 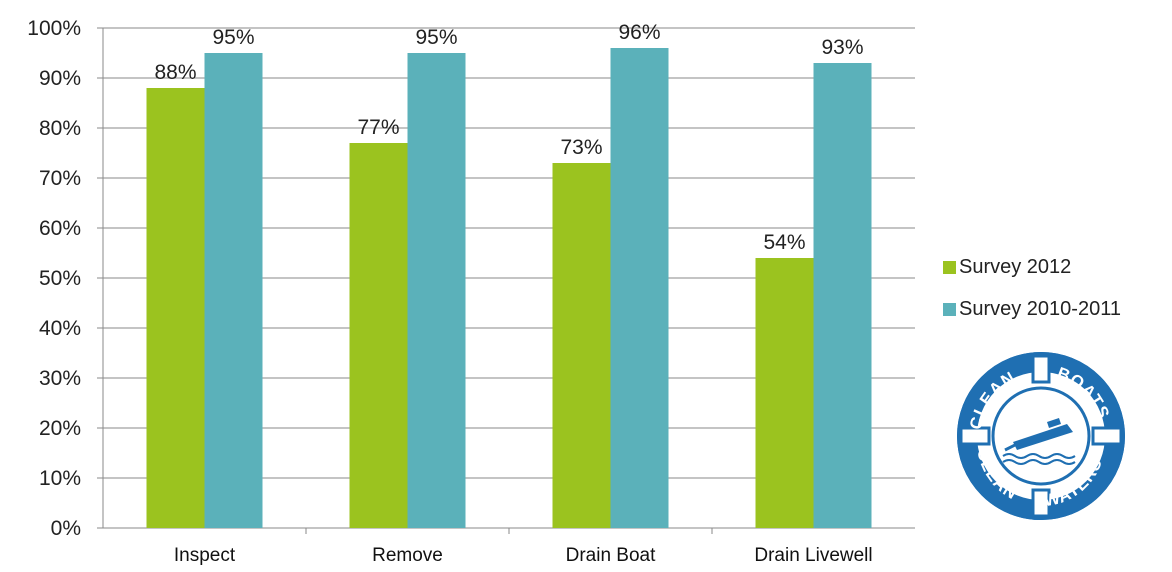 I want to click on data-label: 54%, so click(x=784, y=242).